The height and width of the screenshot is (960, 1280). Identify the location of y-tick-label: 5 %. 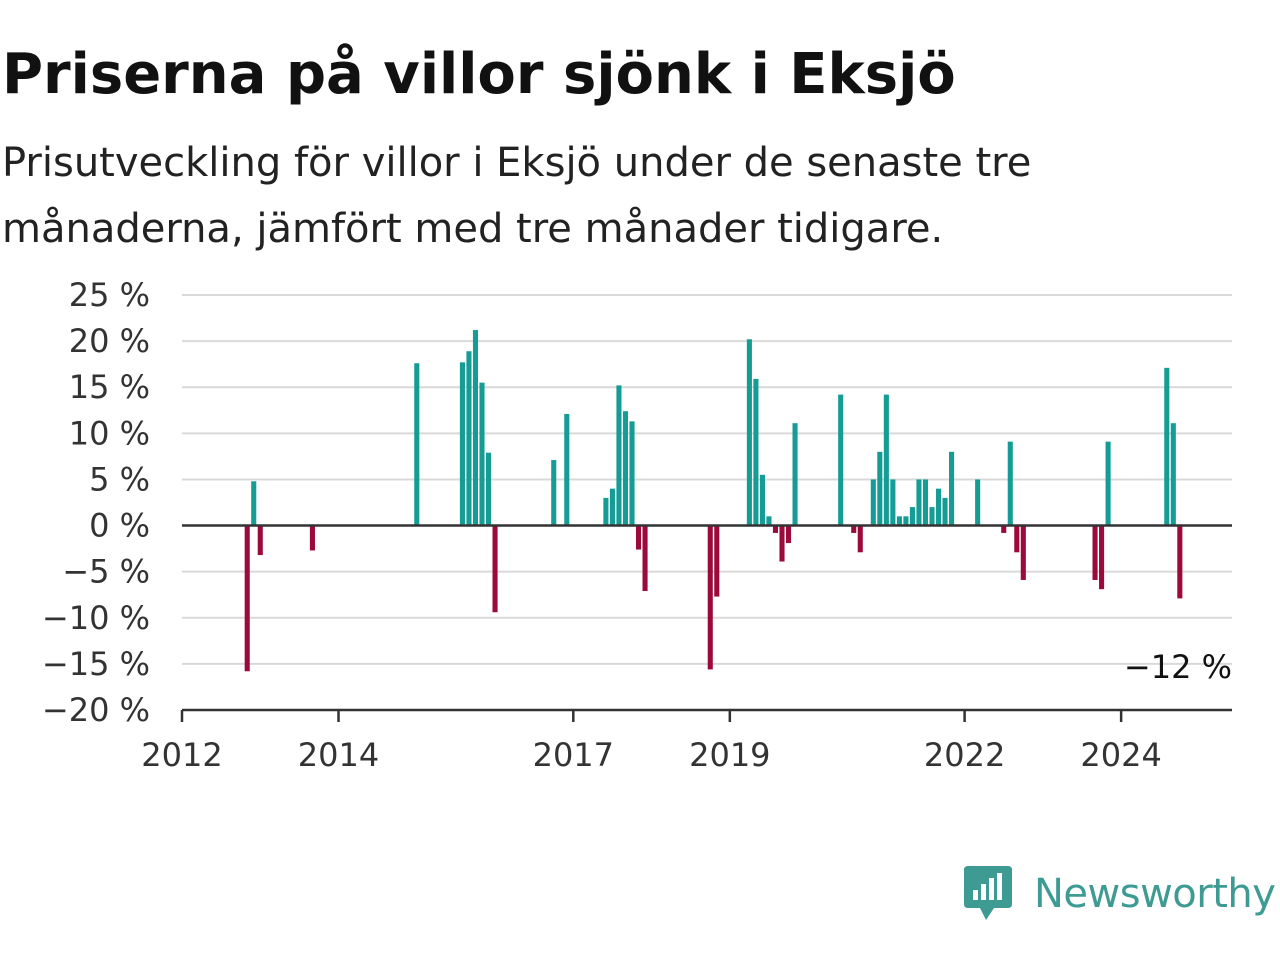
(119, 479).